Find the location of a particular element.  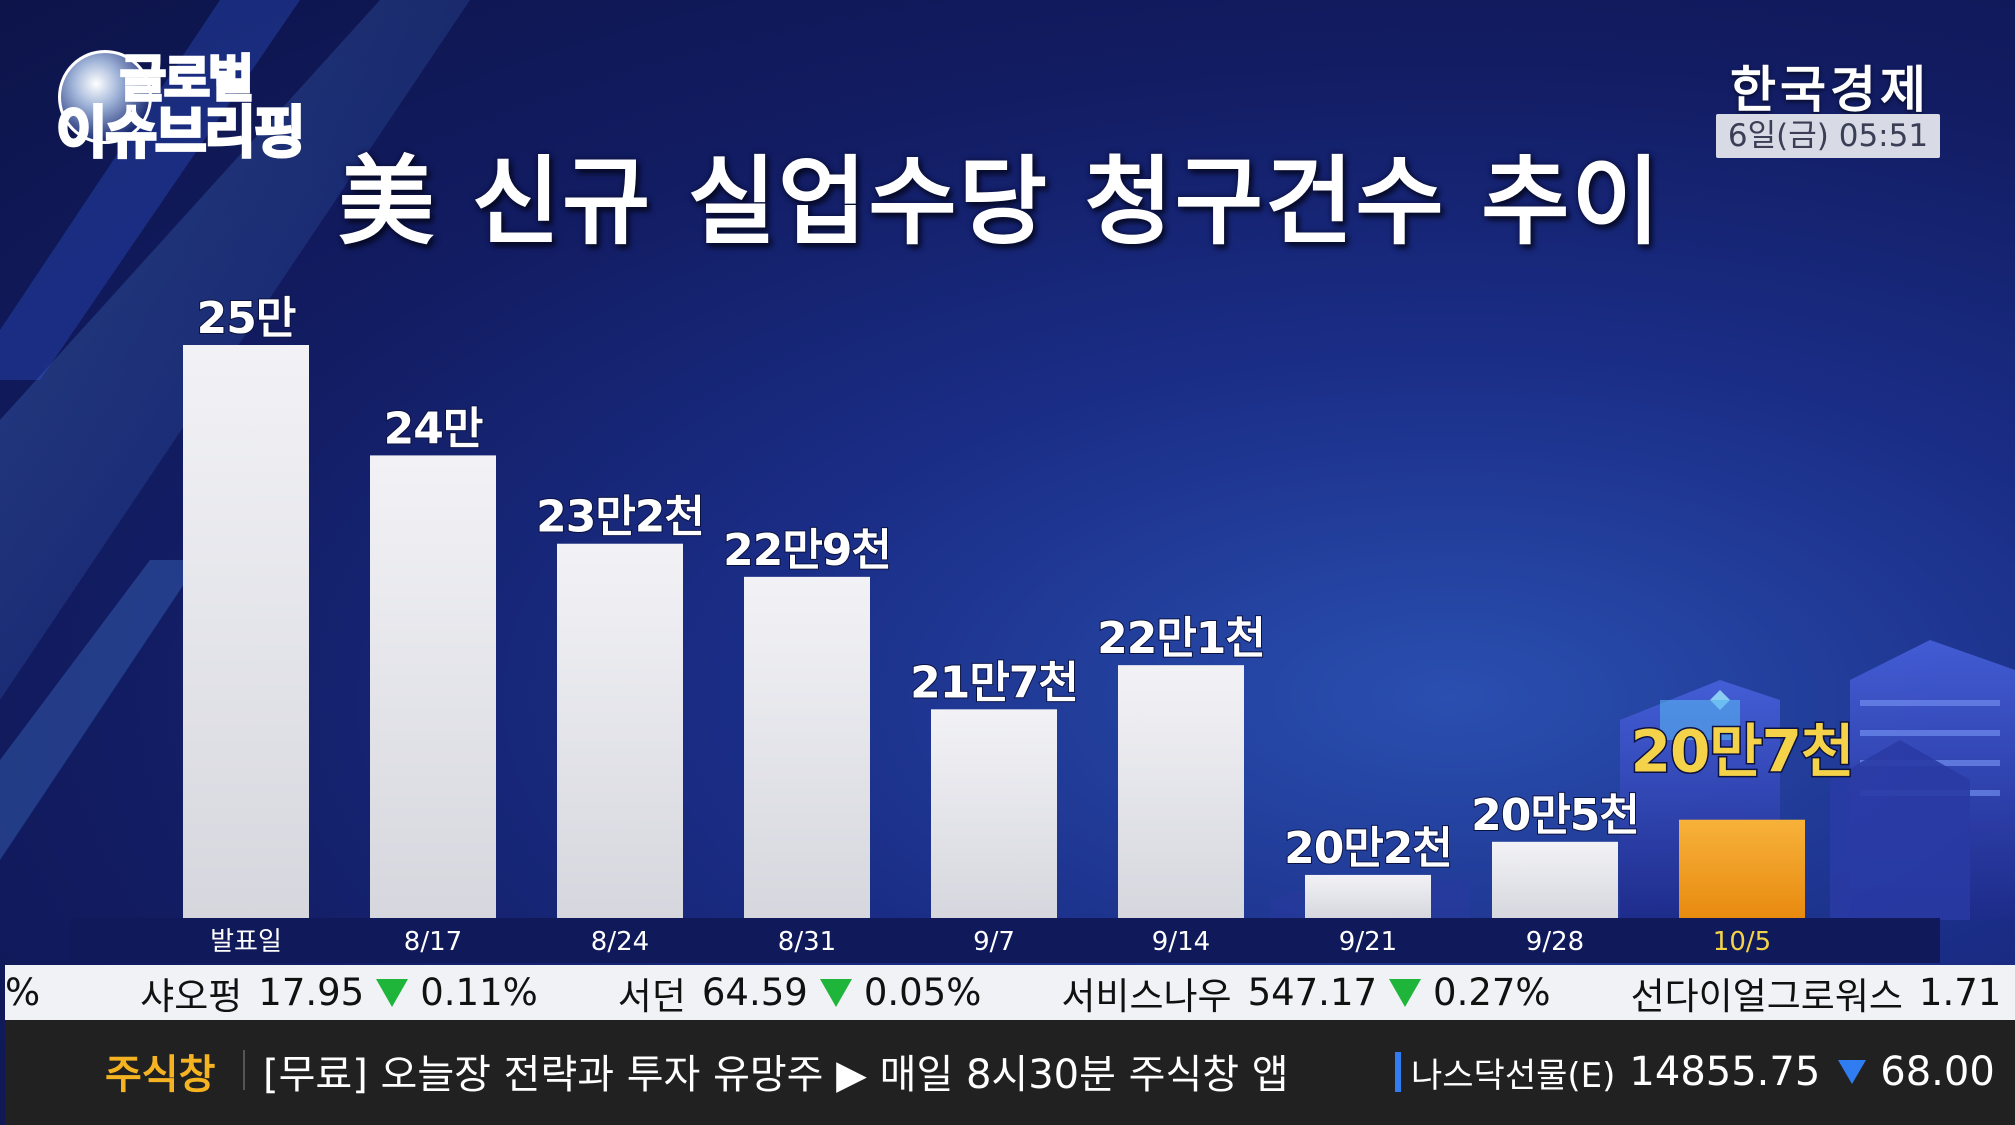

tick-label: 9/21 is located at coordinates (1368, 942).